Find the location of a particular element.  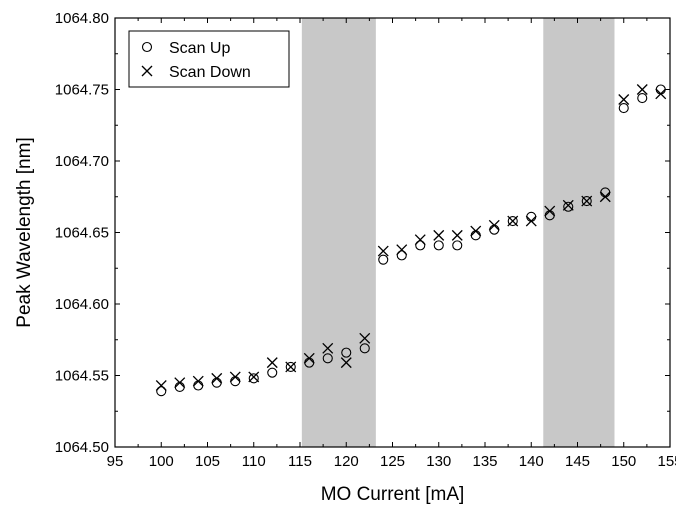

x-tick-label: 130 is located at coordinates (438, 461).